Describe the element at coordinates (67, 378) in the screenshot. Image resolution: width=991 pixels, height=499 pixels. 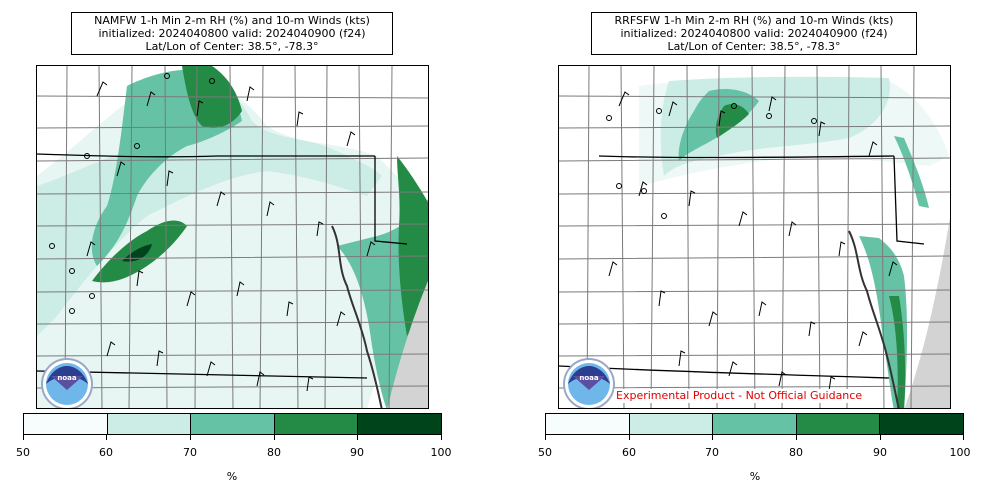
I see `left-noaa-text: noaa` at that location.